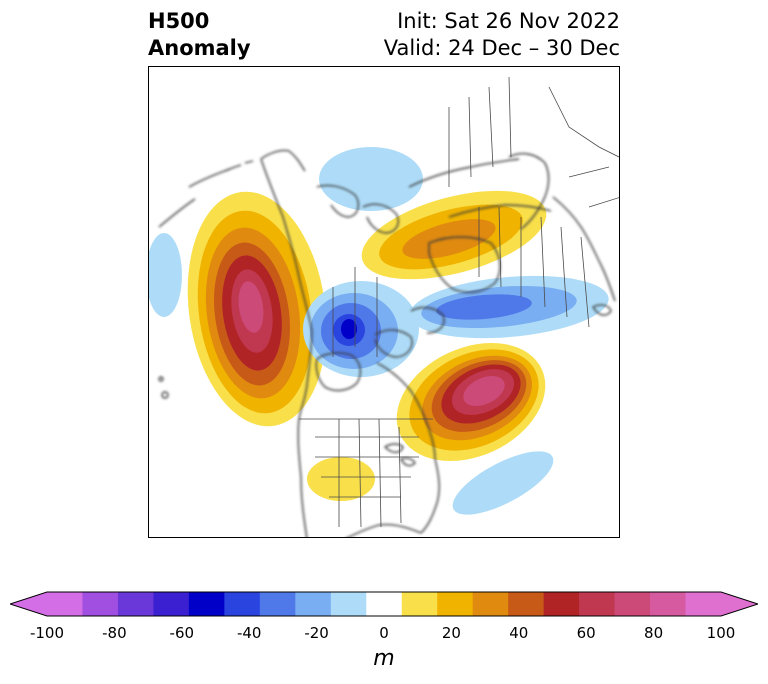 This screenshot has width=768, height=684. Describe the element at coordinates (182, 633) in the screenshot. I see `colorbar-tick-label: -60` at that location.